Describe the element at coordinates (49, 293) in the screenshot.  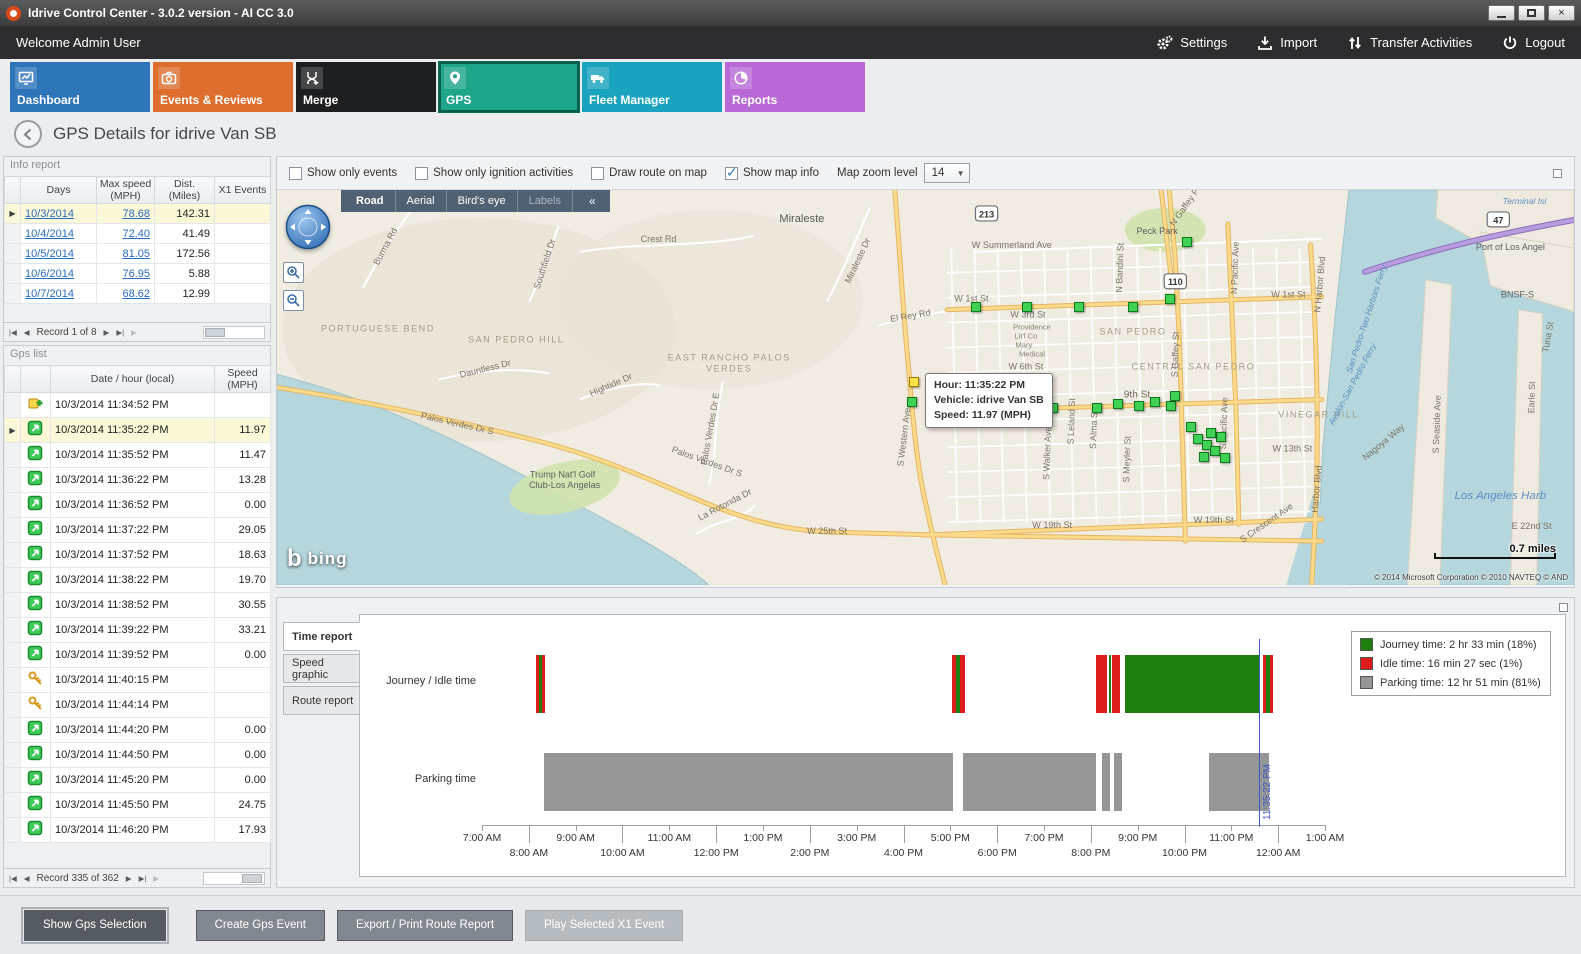
I see `day-link: 10/7/2014` at that location.